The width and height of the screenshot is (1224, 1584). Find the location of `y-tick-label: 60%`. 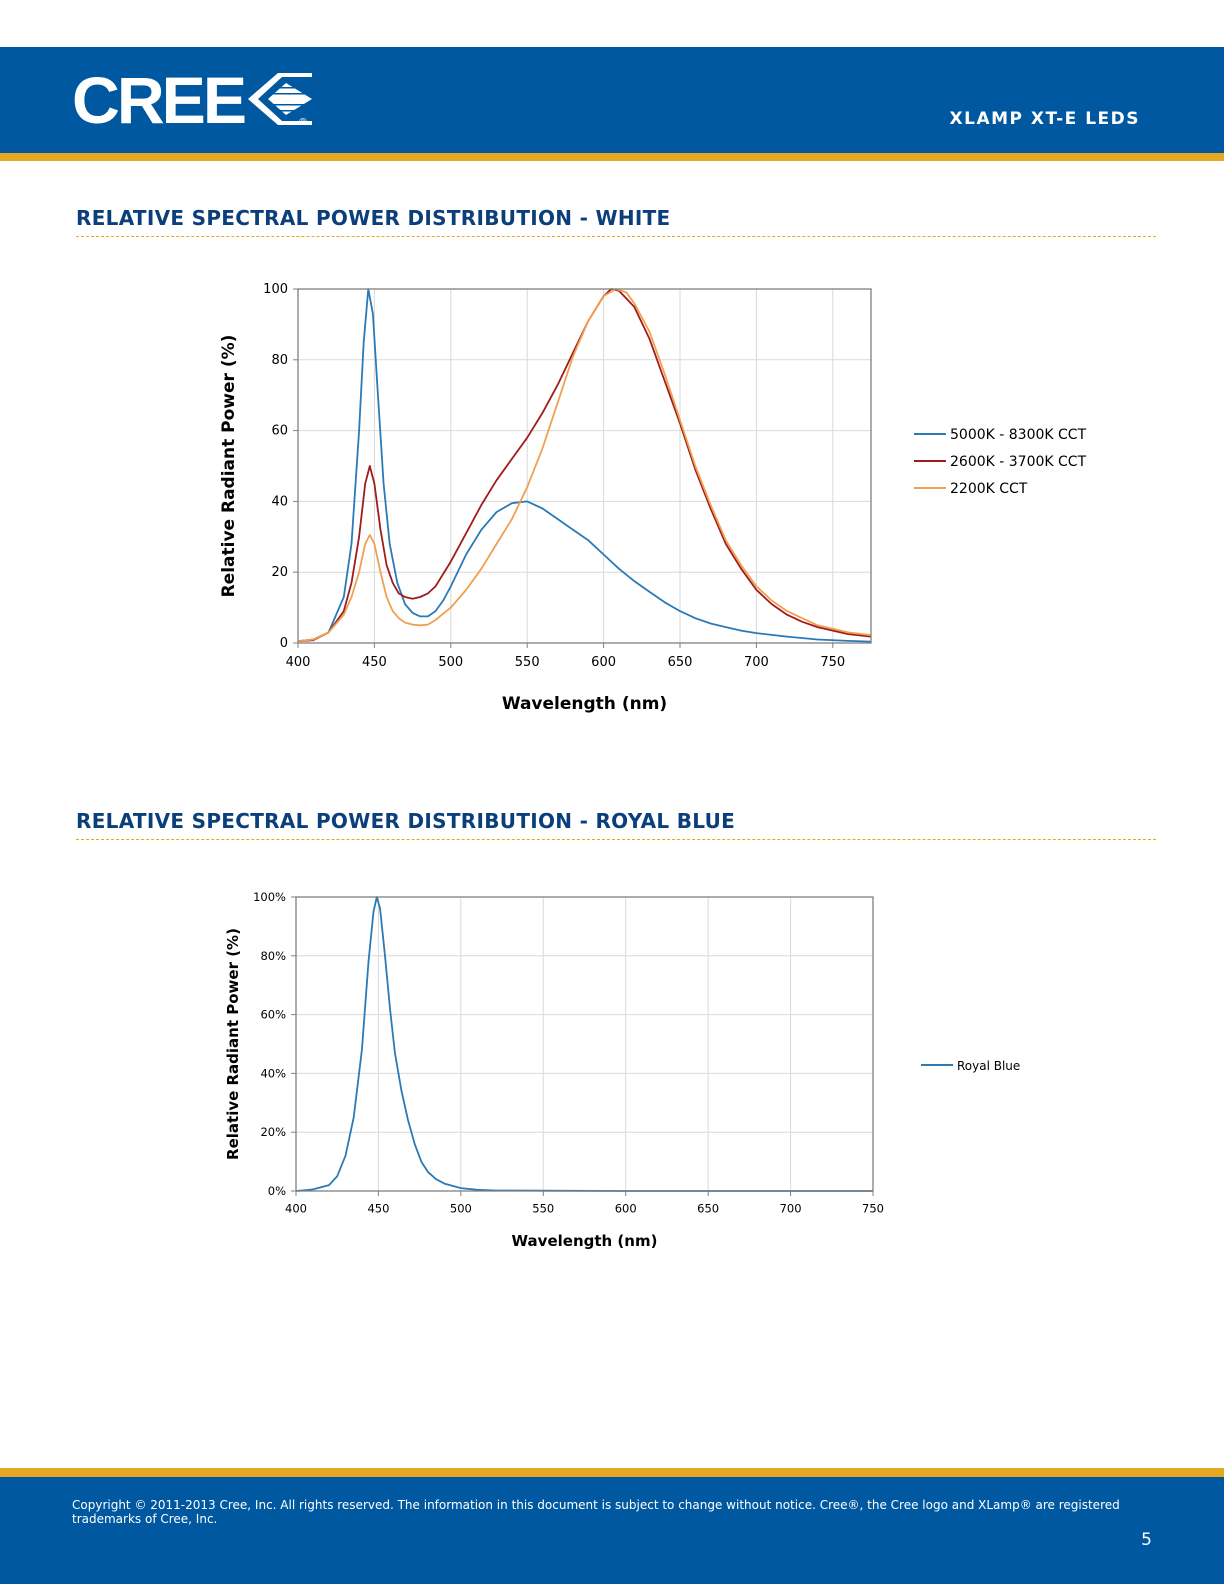

y-tick-label: 60% is located at coordinates (273, 1015).